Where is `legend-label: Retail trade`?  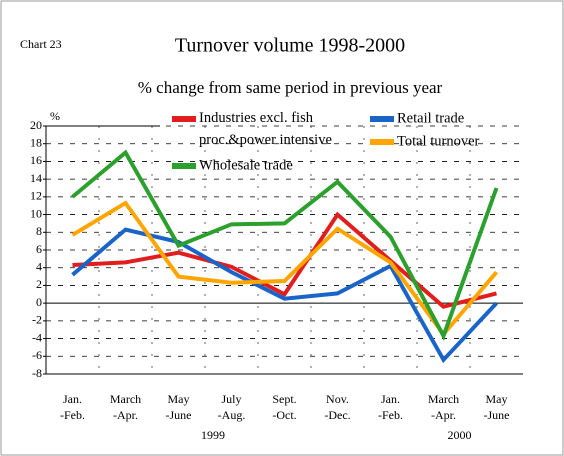 legend-label: Retail trade is located at coordinates (430, 118).